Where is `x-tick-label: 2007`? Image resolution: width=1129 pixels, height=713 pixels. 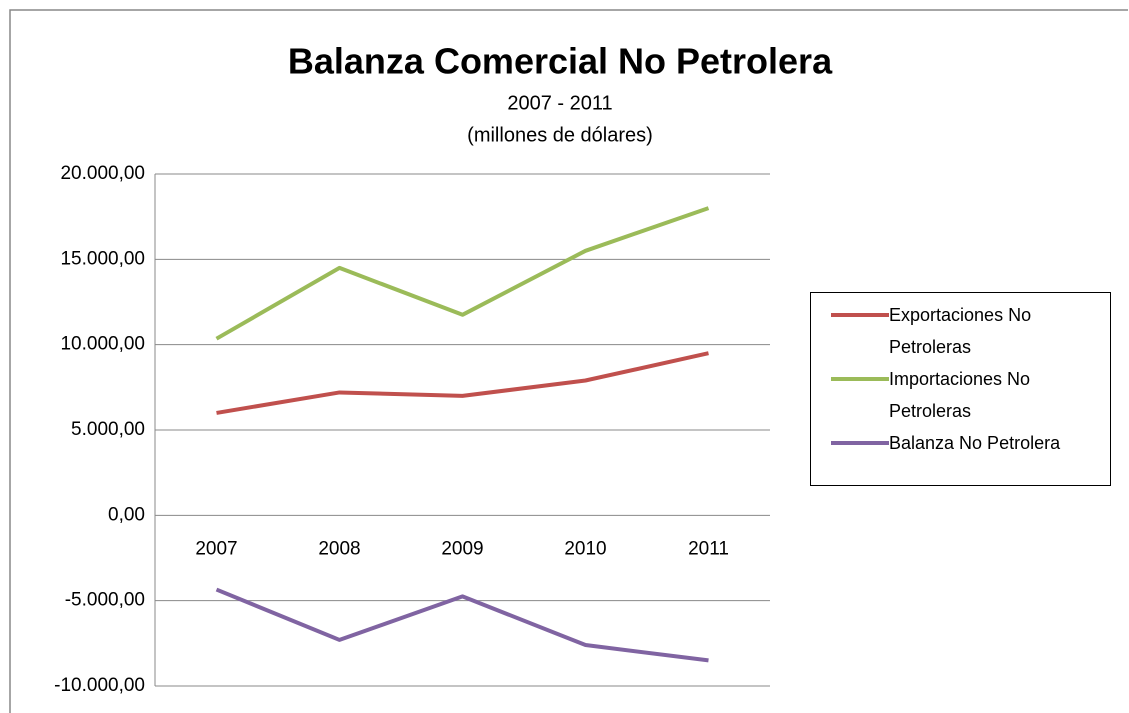
x-tick-label: 2007 is located at coordinates (216, 548).